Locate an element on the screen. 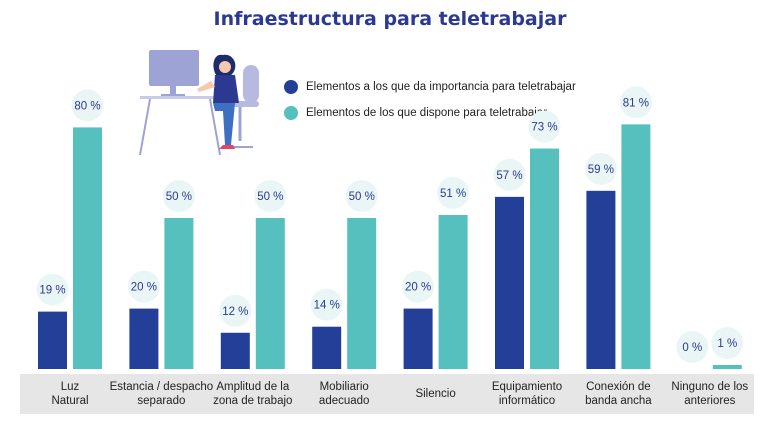 The height and width of the screenshot is (427, 768). category-label-4-0: Silencio is located at coordinates (435, 394).